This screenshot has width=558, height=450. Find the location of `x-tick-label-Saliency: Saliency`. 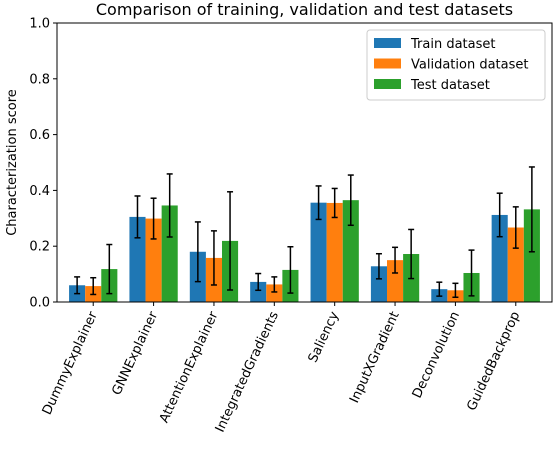

x-tick-label-Saliency: Saliency is located at coordinates (324, 337).